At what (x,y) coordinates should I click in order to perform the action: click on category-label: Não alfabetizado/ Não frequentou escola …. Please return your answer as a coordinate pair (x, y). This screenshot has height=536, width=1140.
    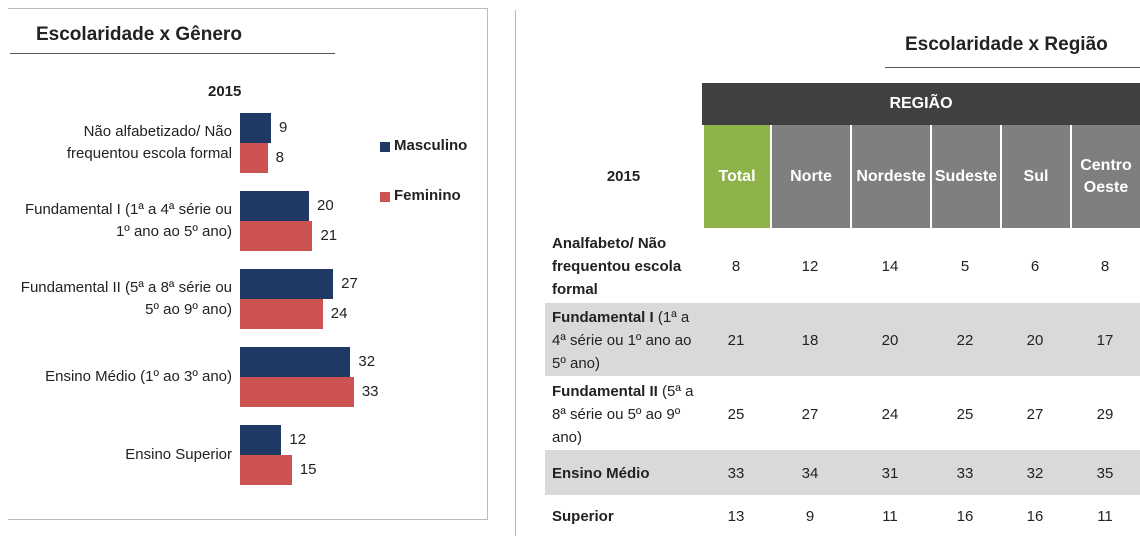
    Looking at the image, I should click on (149, 142).